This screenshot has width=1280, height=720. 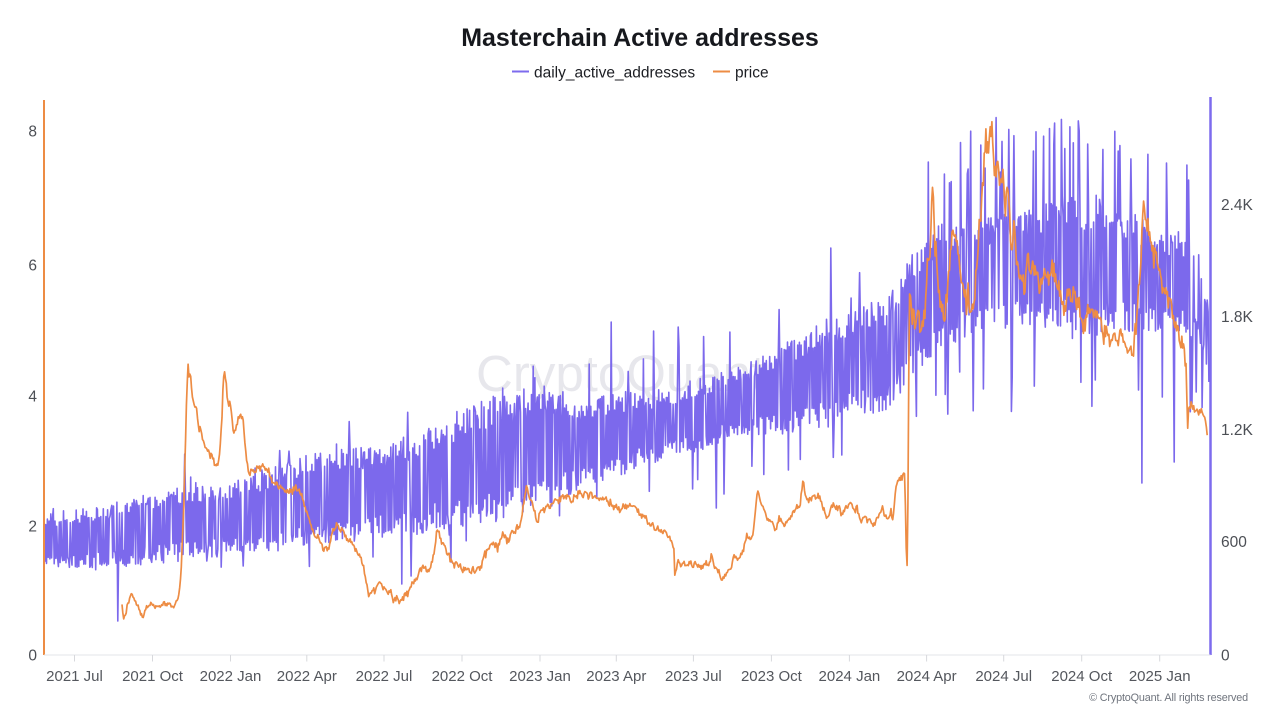 What do you see at coordinates (693, 676) in the screenshot?
I see `svg-text: 2023 Jul` at bounding box center [693, 676].